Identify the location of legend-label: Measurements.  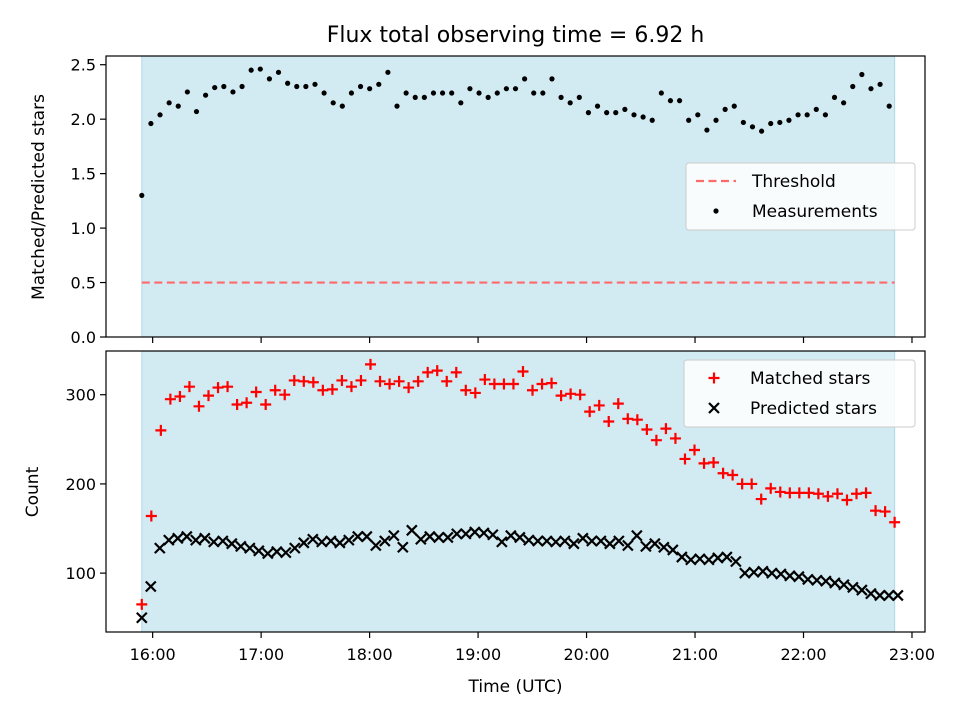
(815, 212).